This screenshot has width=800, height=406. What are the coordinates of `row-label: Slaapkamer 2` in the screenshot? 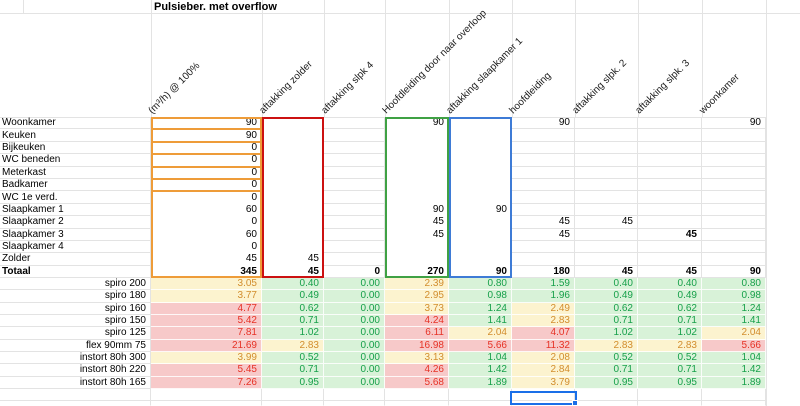 It's located at (75, 222).